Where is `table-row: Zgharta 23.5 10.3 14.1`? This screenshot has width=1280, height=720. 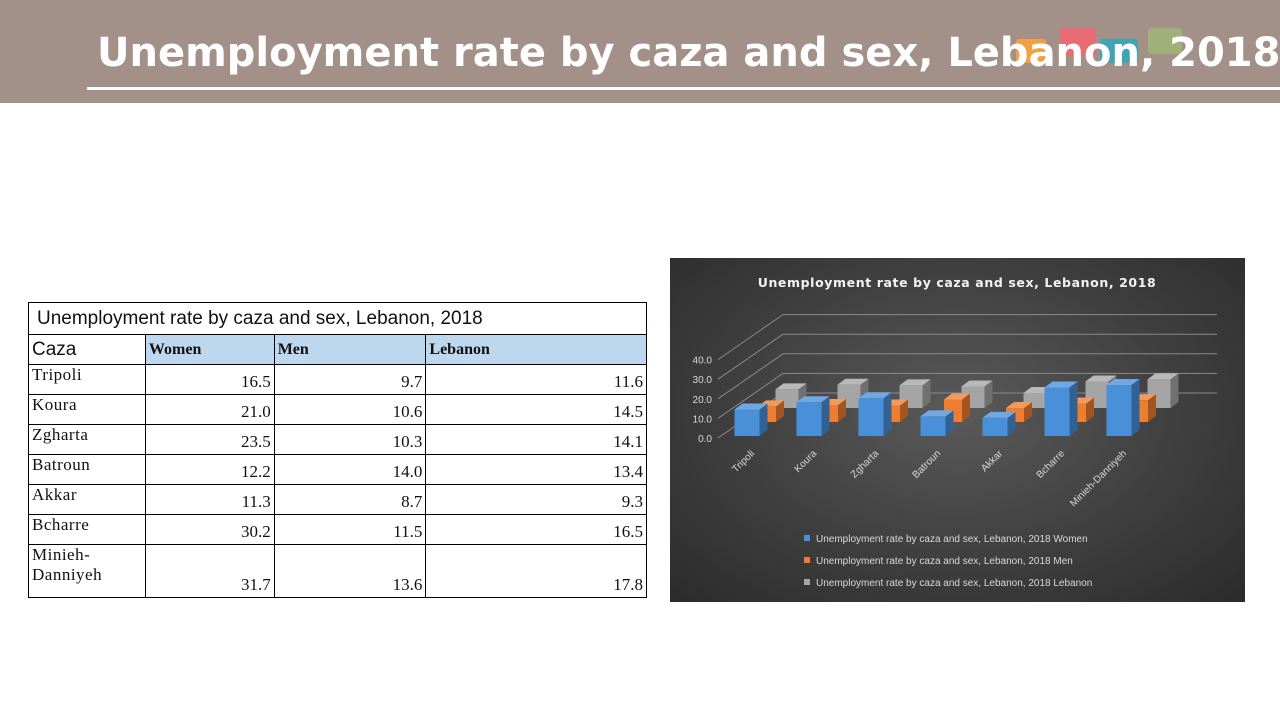 table-row: Zgharta 23.5 10.3 14.1 is located at coordinates (337, 439).